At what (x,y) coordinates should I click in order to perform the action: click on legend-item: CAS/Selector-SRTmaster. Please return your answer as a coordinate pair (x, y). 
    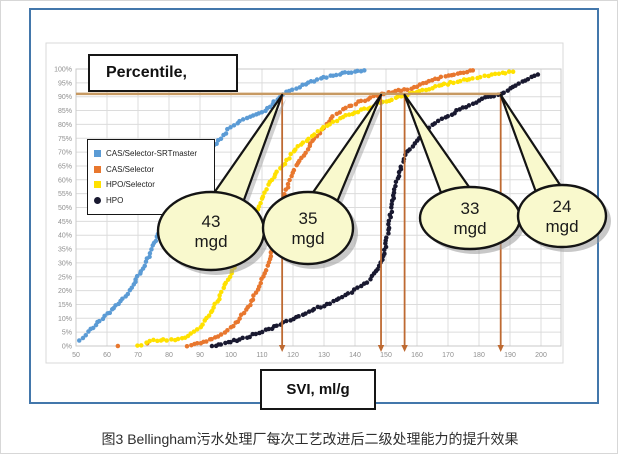
    Looking at the image, I should click on (151, 153).